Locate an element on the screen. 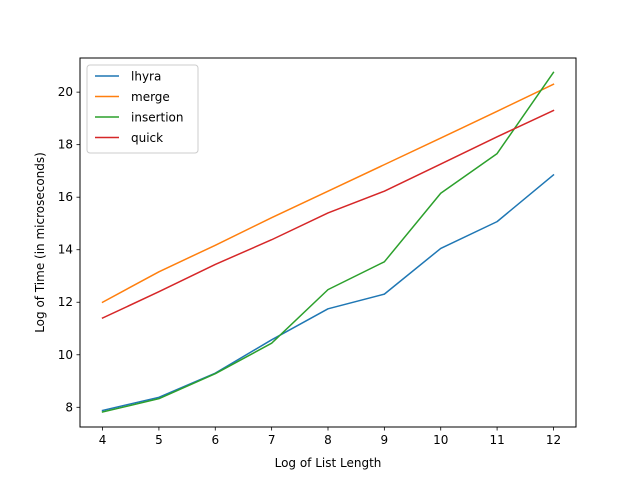 The width and height of the screenshot is (640, 480). x-tick-label: 10 is located at coordinates (440, 440).